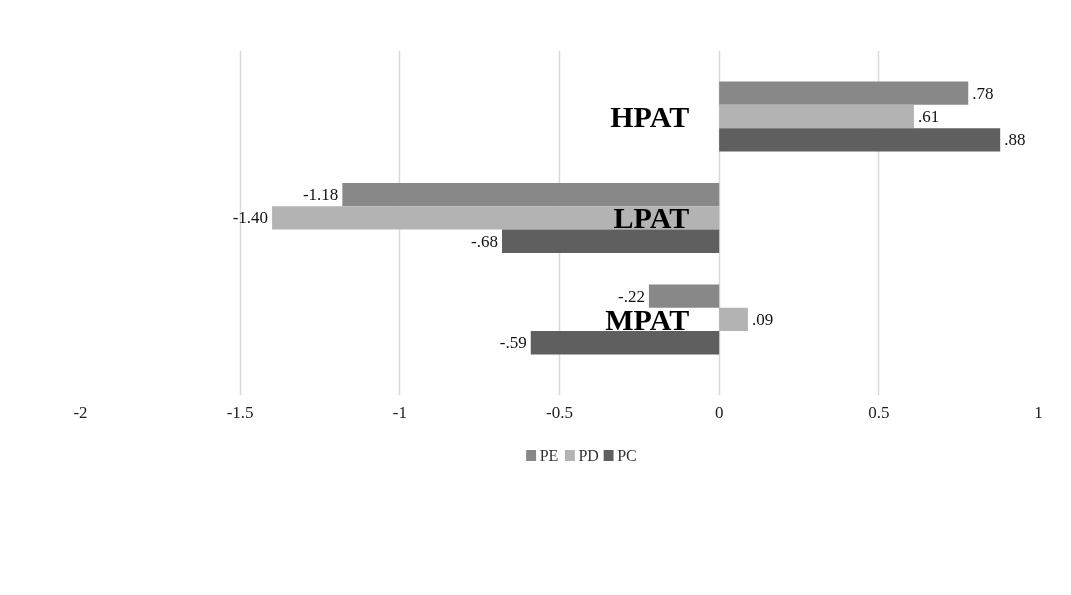  What do you see at coordinates (485, 241) in the screenshot?
I see `data-label: -.68` at bounding box center [485, 241].